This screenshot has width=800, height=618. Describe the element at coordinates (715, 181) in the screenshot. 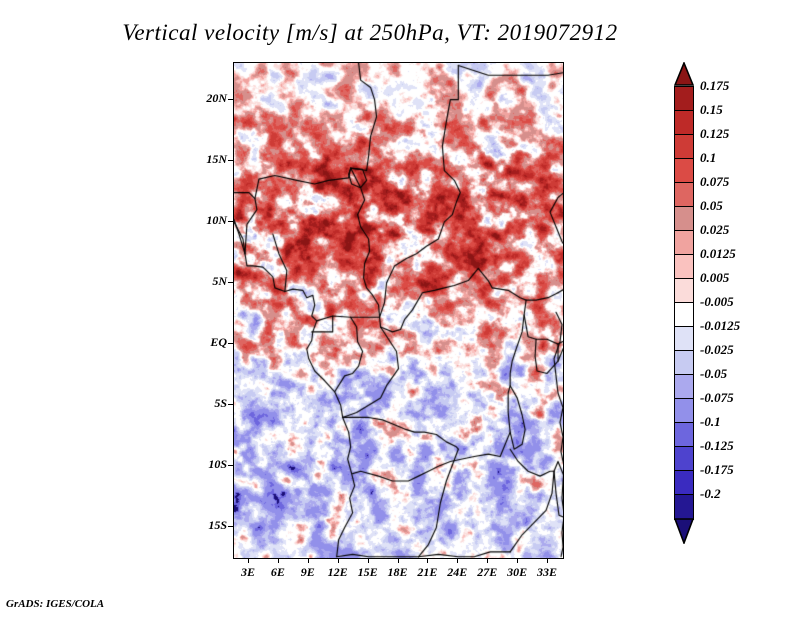

I see `colorbar-tick-label: 0.075` at that location.